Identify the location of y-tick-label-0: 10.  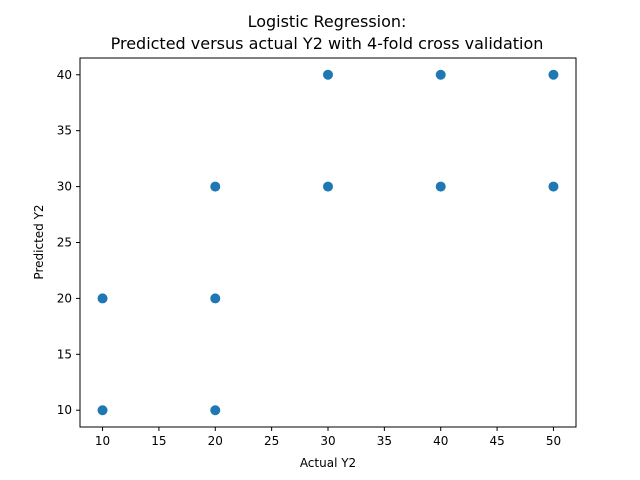
(64, 410).